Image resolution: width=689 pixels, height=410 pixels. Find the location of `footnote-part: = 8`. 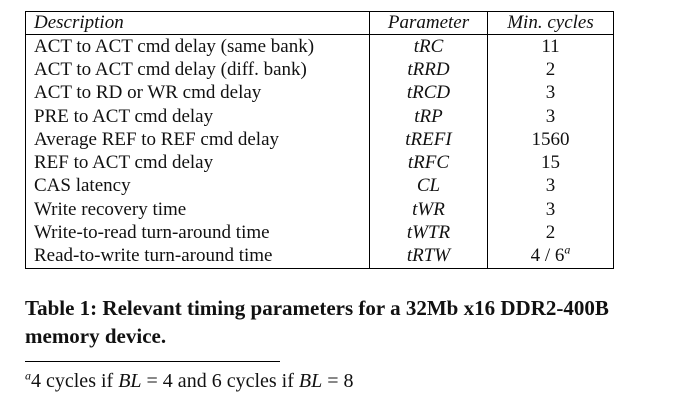

footnote-part: = 8 is located at coordinates (338, 381).